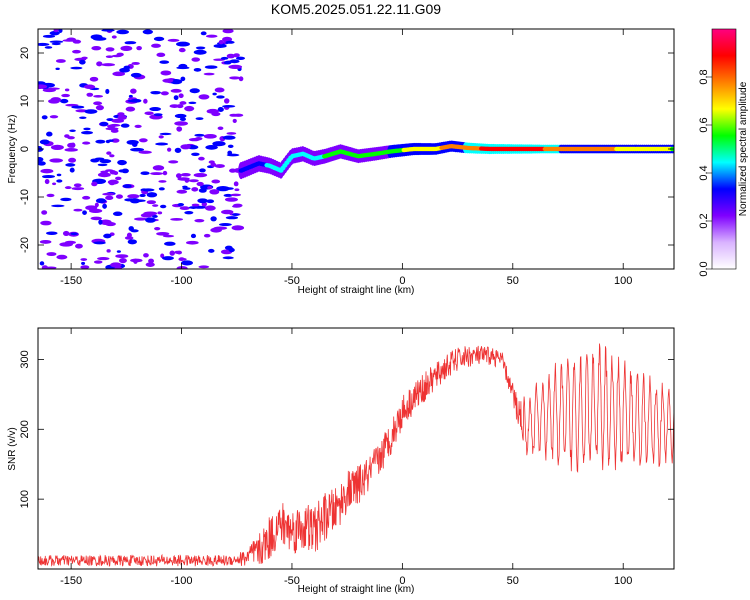  Describe the element at coordinates (704, 220) in the screenshot. I see `colorbar-tick-label: 0.2` at that location.